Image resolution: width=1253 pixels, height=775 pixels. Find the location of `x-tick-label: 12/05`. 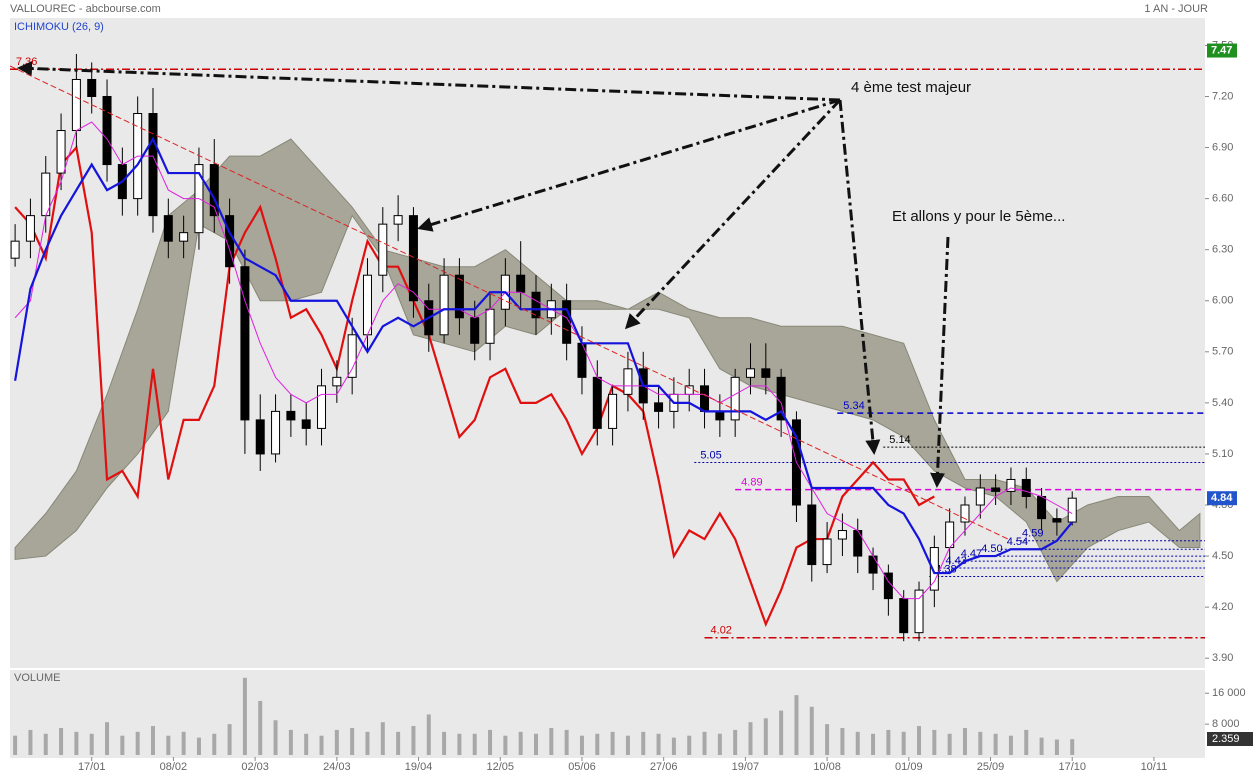

x-tick-label: 12/05 is located at coordinates (500, 767).